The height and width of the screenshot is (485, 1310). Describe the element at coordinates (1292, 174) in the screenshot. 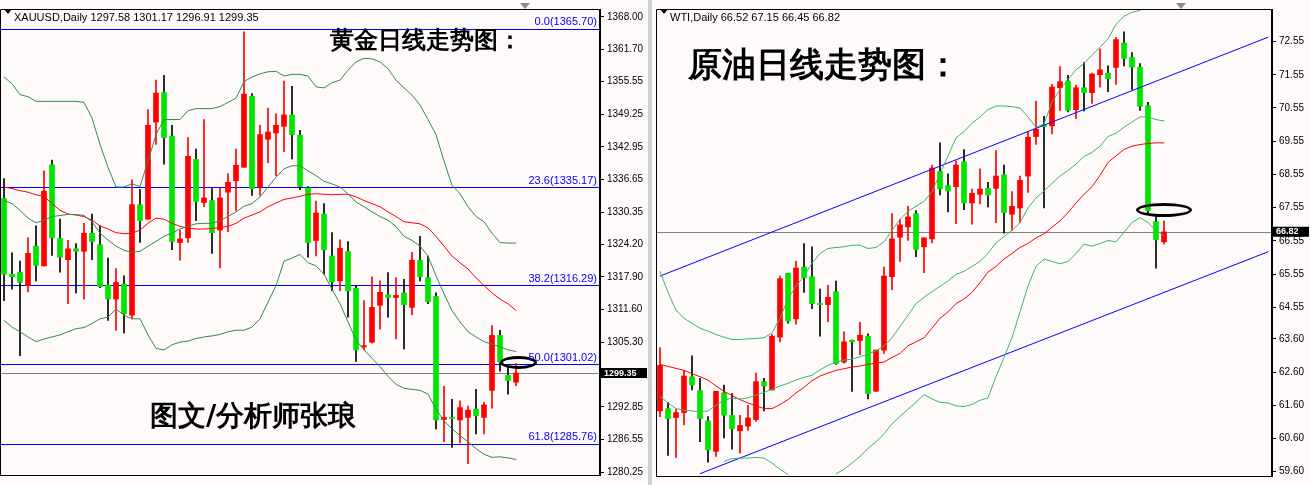

I see `y-tick-label: 68.55` at that location.